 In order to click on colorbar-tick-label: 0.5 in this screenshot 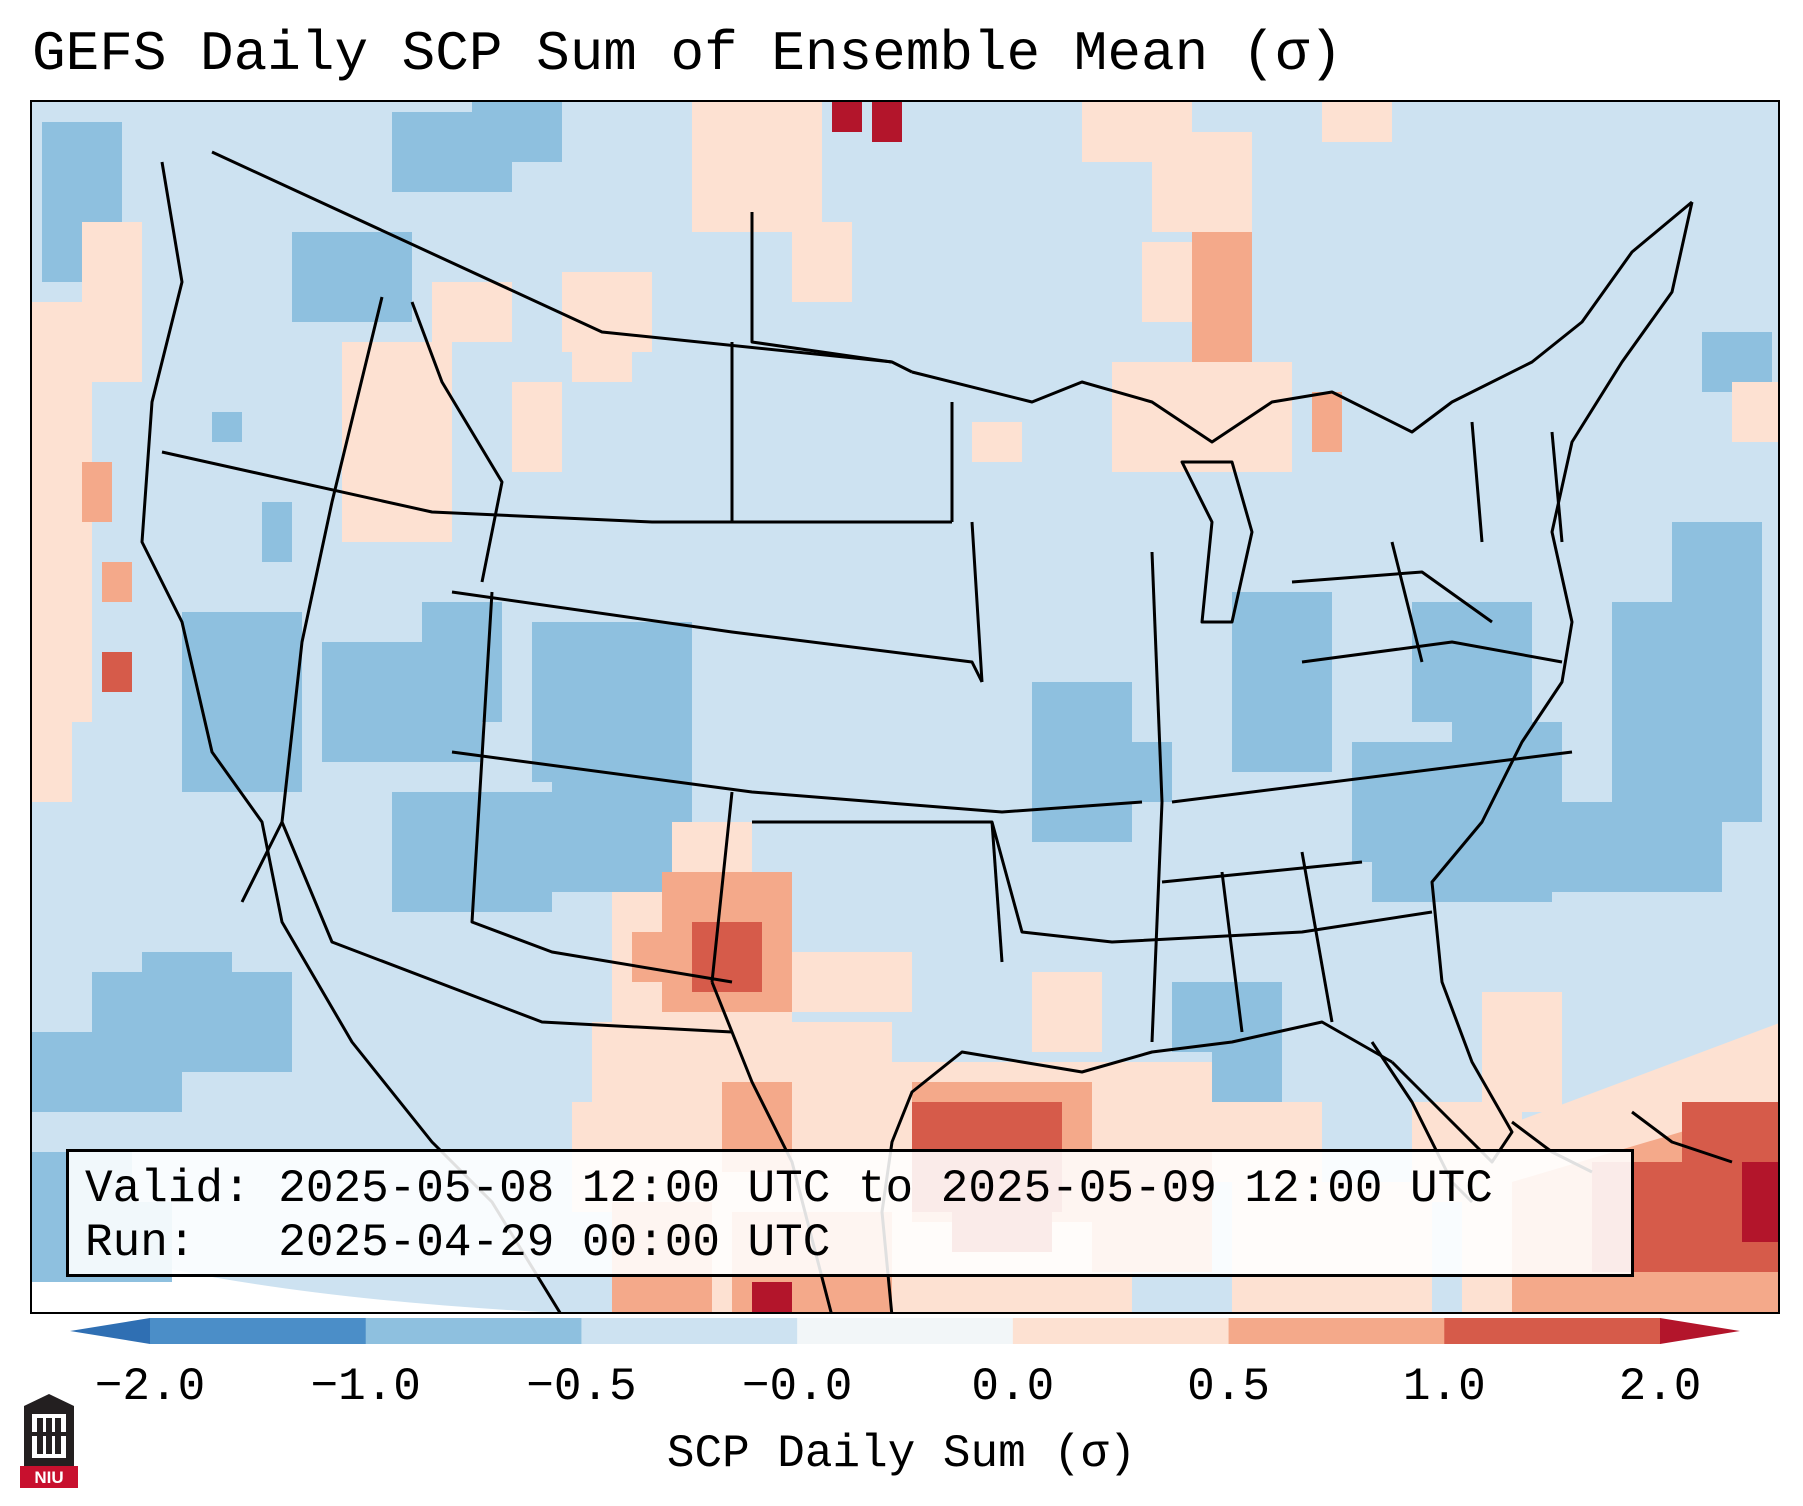, I will do `click(1228, 1387)`.